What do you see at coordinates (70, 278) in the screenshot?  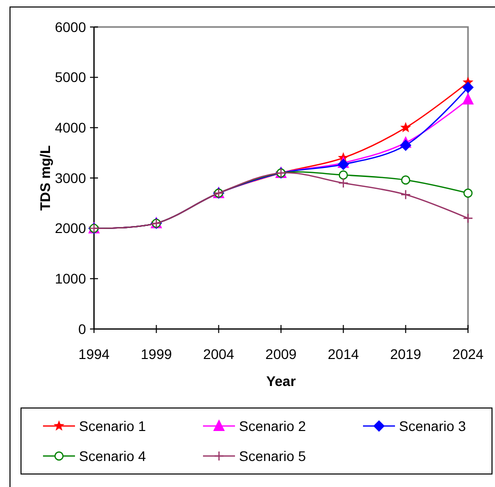 I see `y-tick-label: 1000` at bounding box center [70, 278].